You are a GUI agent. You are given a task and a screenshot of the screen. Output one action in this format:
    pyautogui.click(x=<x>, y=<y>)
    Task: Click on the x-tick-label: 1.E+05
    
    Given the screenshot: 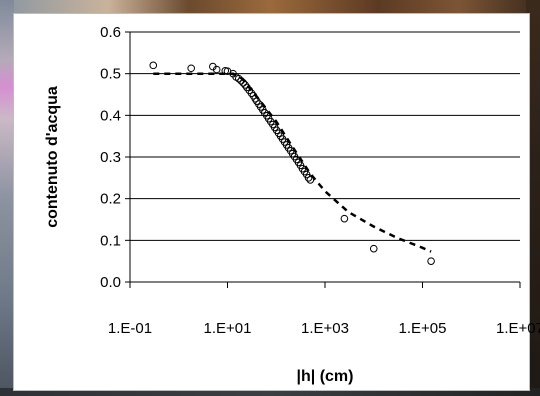 What is the action you would take?
    pyautogui.click(x=423, y=328)
    